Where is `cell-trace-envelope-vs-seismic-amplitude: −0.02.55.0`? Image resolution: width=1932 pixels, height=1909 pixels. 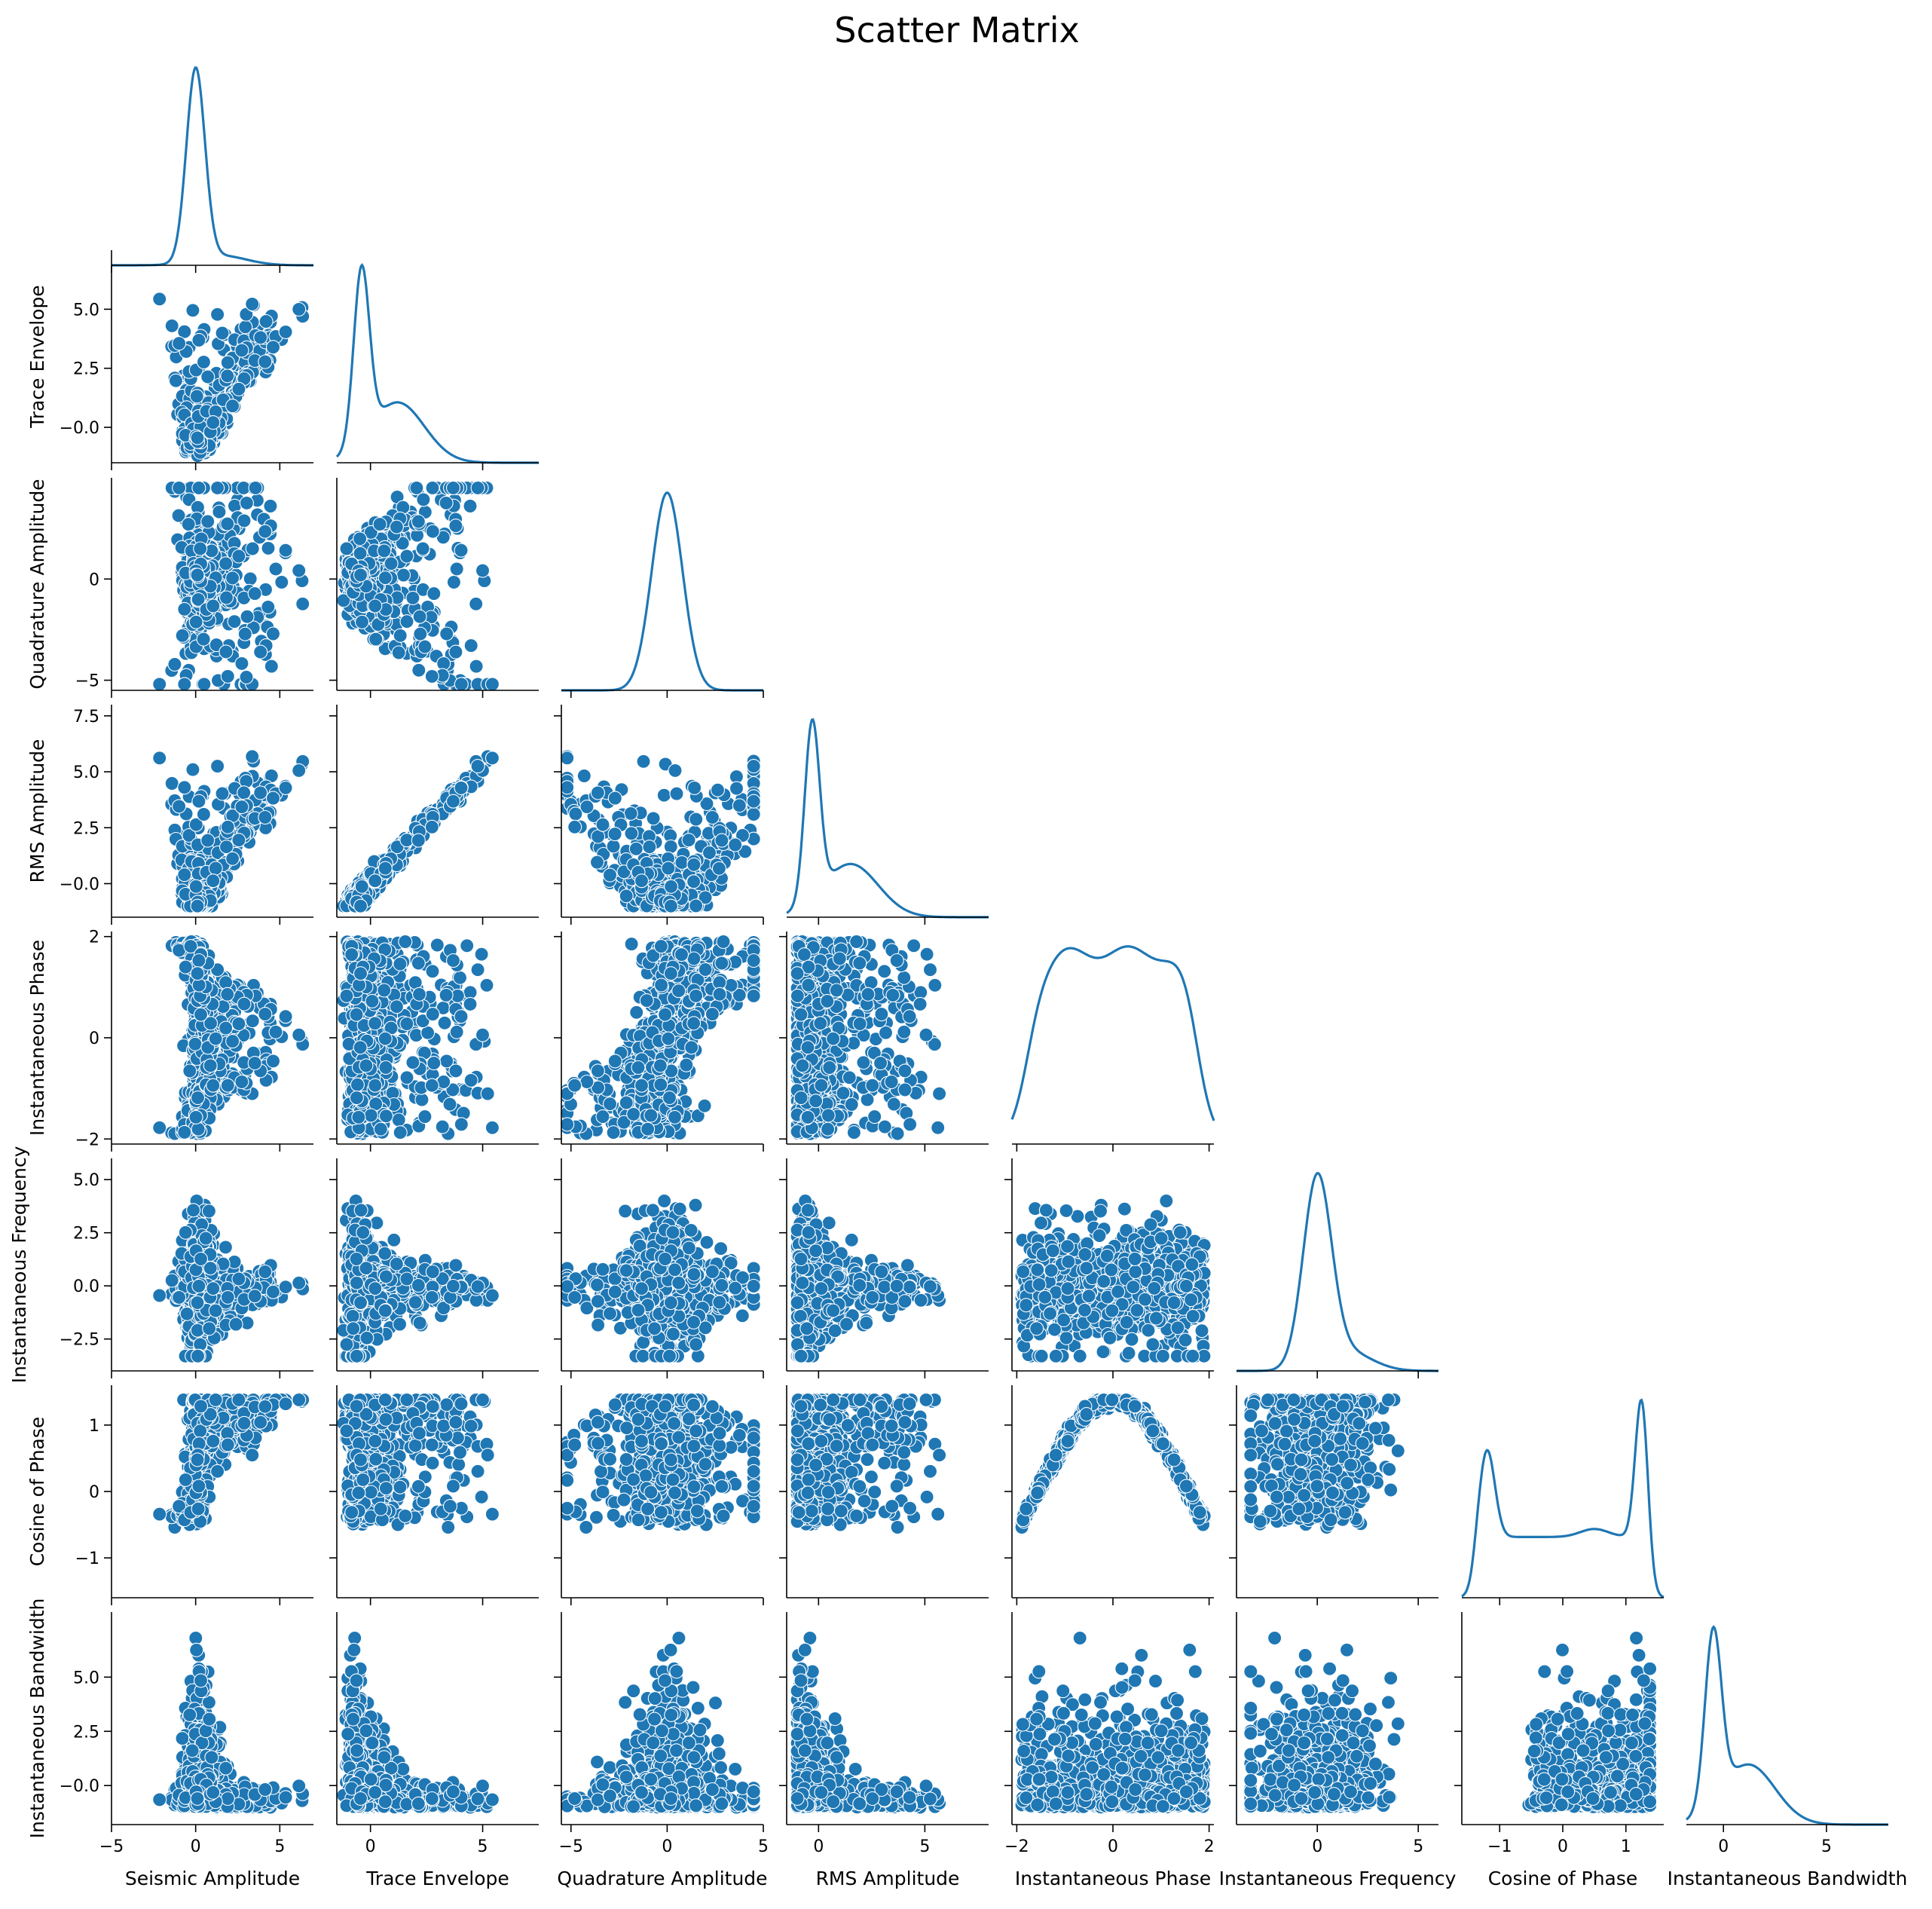 cell-trace-envelope-vs-seismic-amplitude: −0.02.55.0 is located at coordinates (187, 360).